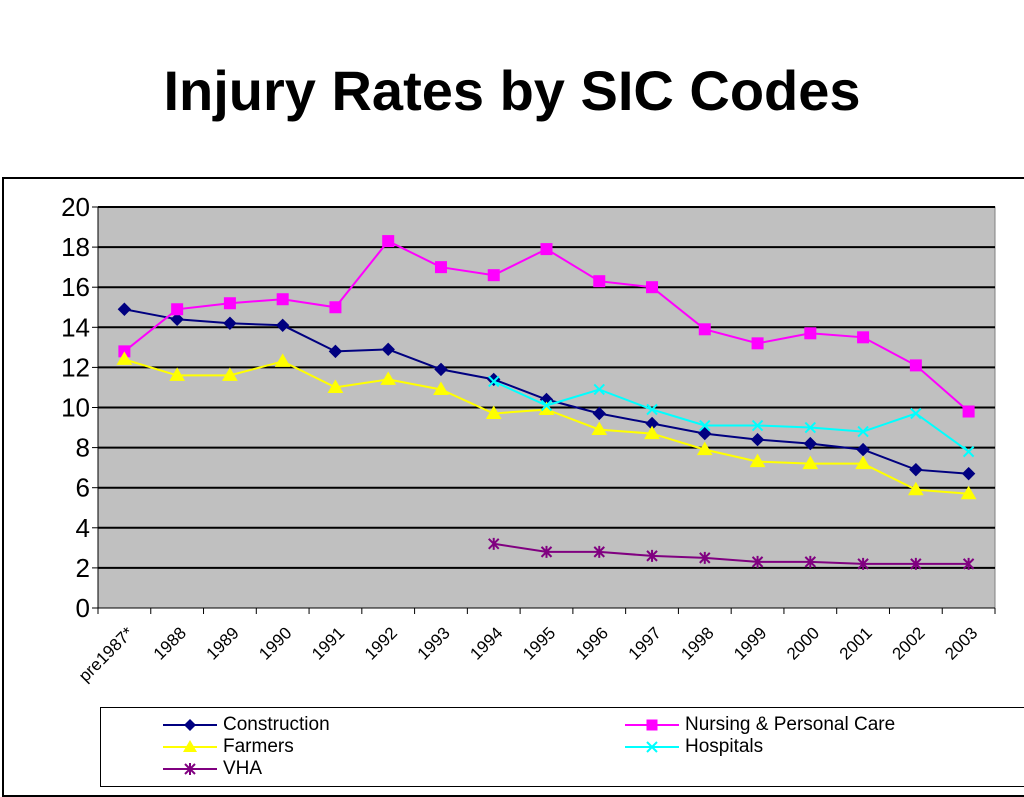  I want to click on x-tick-label: 1998, so click(697, 643).